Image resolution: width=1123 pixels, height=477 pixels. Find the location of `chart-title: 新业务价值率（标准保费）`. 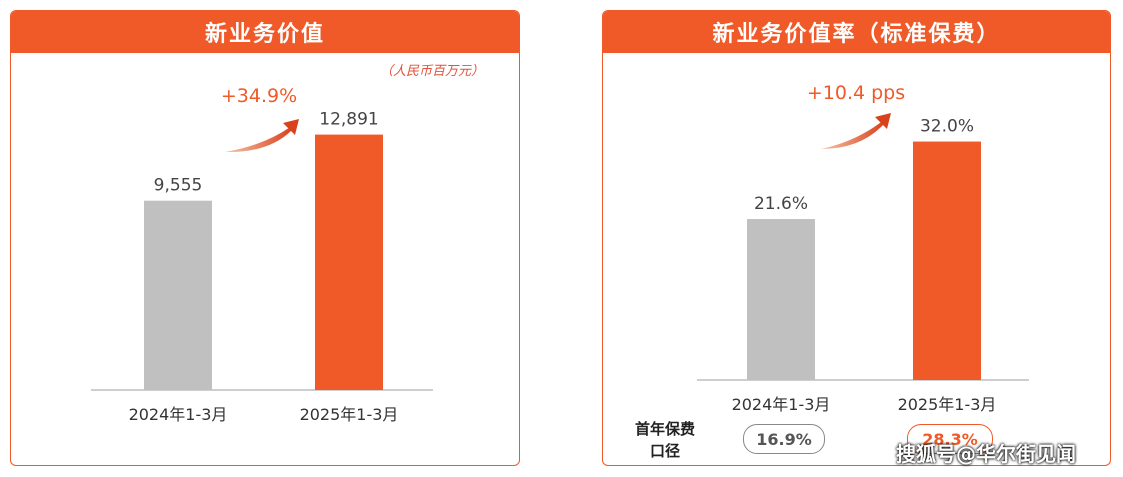

chart-title: 新业务价值率（标准保费） is located at coordinates (856, 32).